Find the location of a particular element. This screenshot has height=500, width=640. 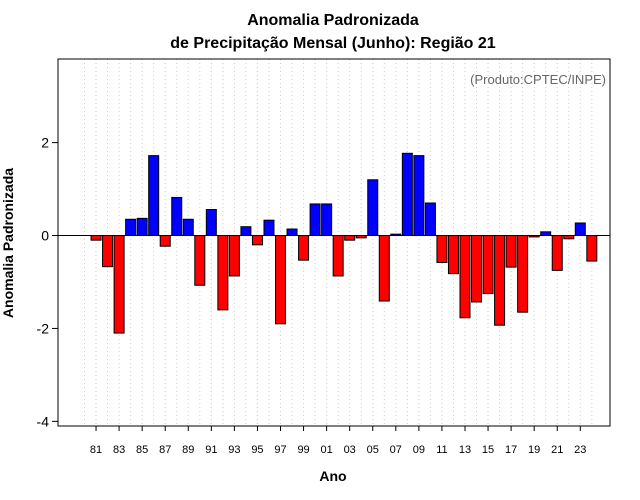

x-tick-label: 81 is located at coordinates (96, 450).